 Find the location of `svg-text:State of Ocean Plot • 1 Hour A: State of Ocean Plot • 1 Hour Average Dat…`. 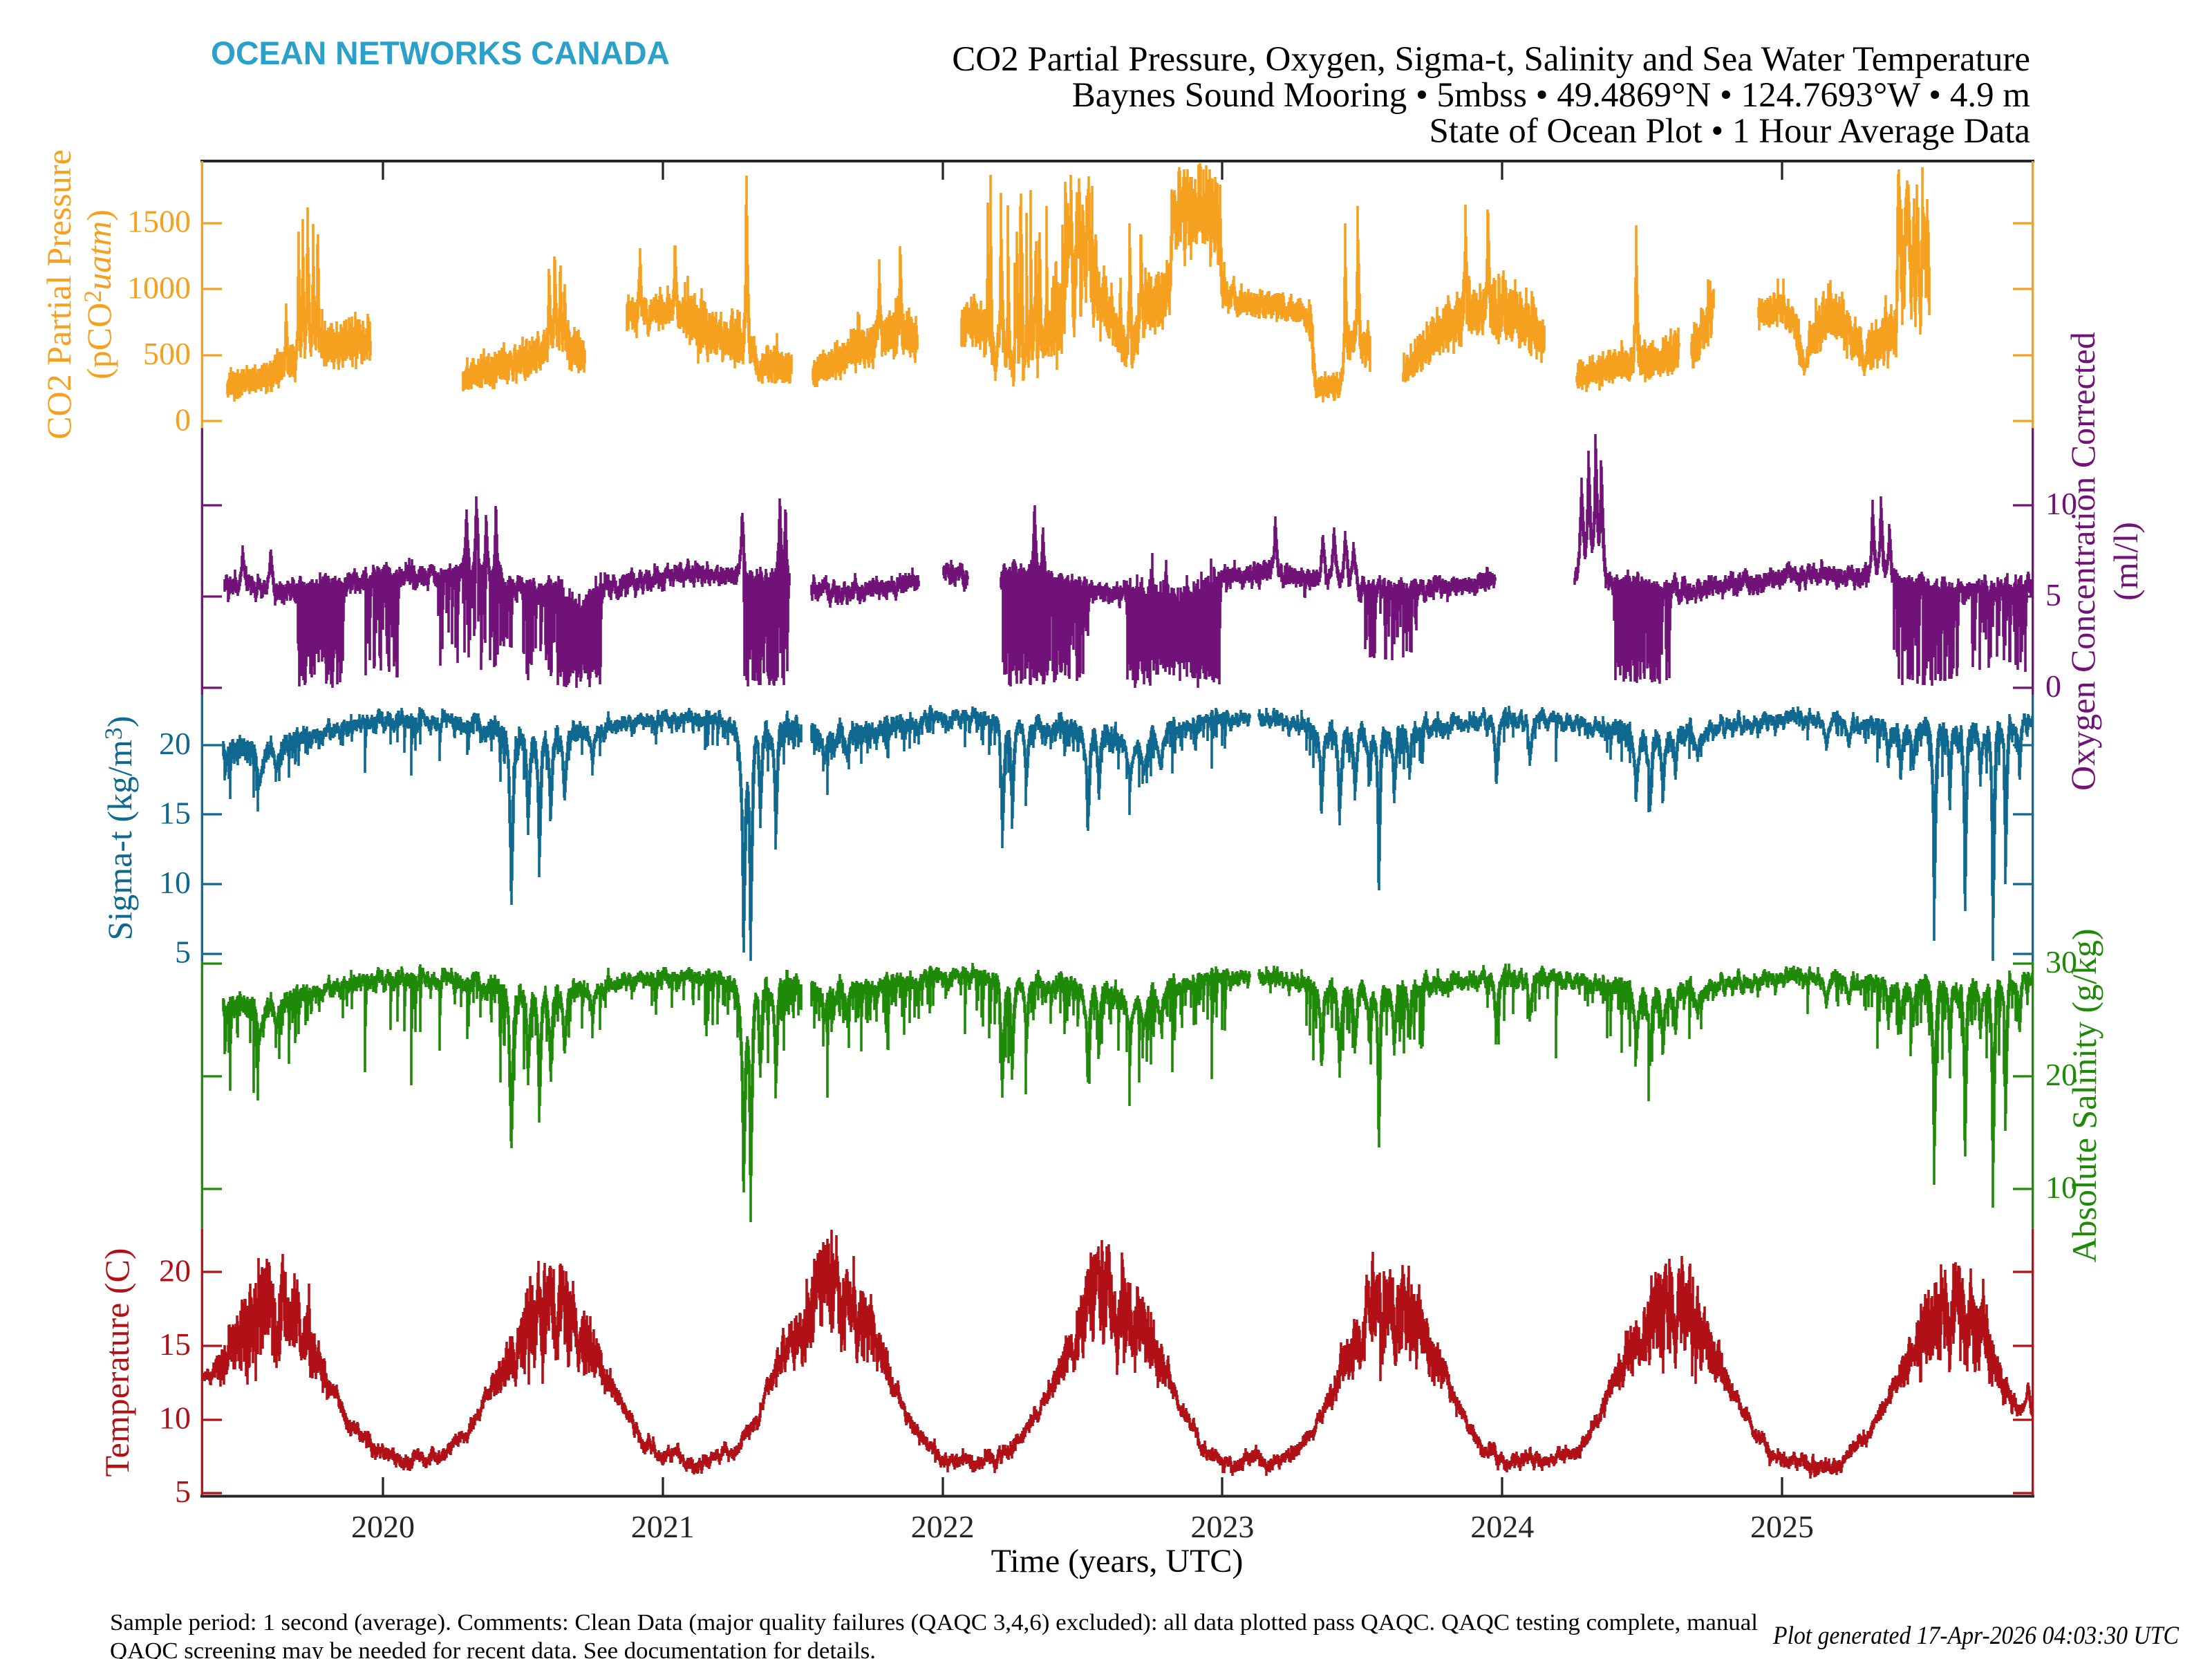

svg-text:State of Ocean Plot • 1 Hour A: State of Ocean Plot • 1 Hour Average Dat… is located at coordinates (1730, 131).